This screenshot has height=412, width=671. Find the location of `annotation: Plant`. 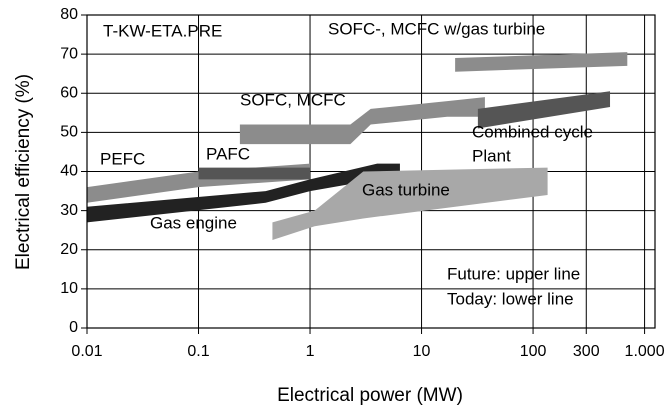

annotation: Plant is located at coordinates (491, 155).